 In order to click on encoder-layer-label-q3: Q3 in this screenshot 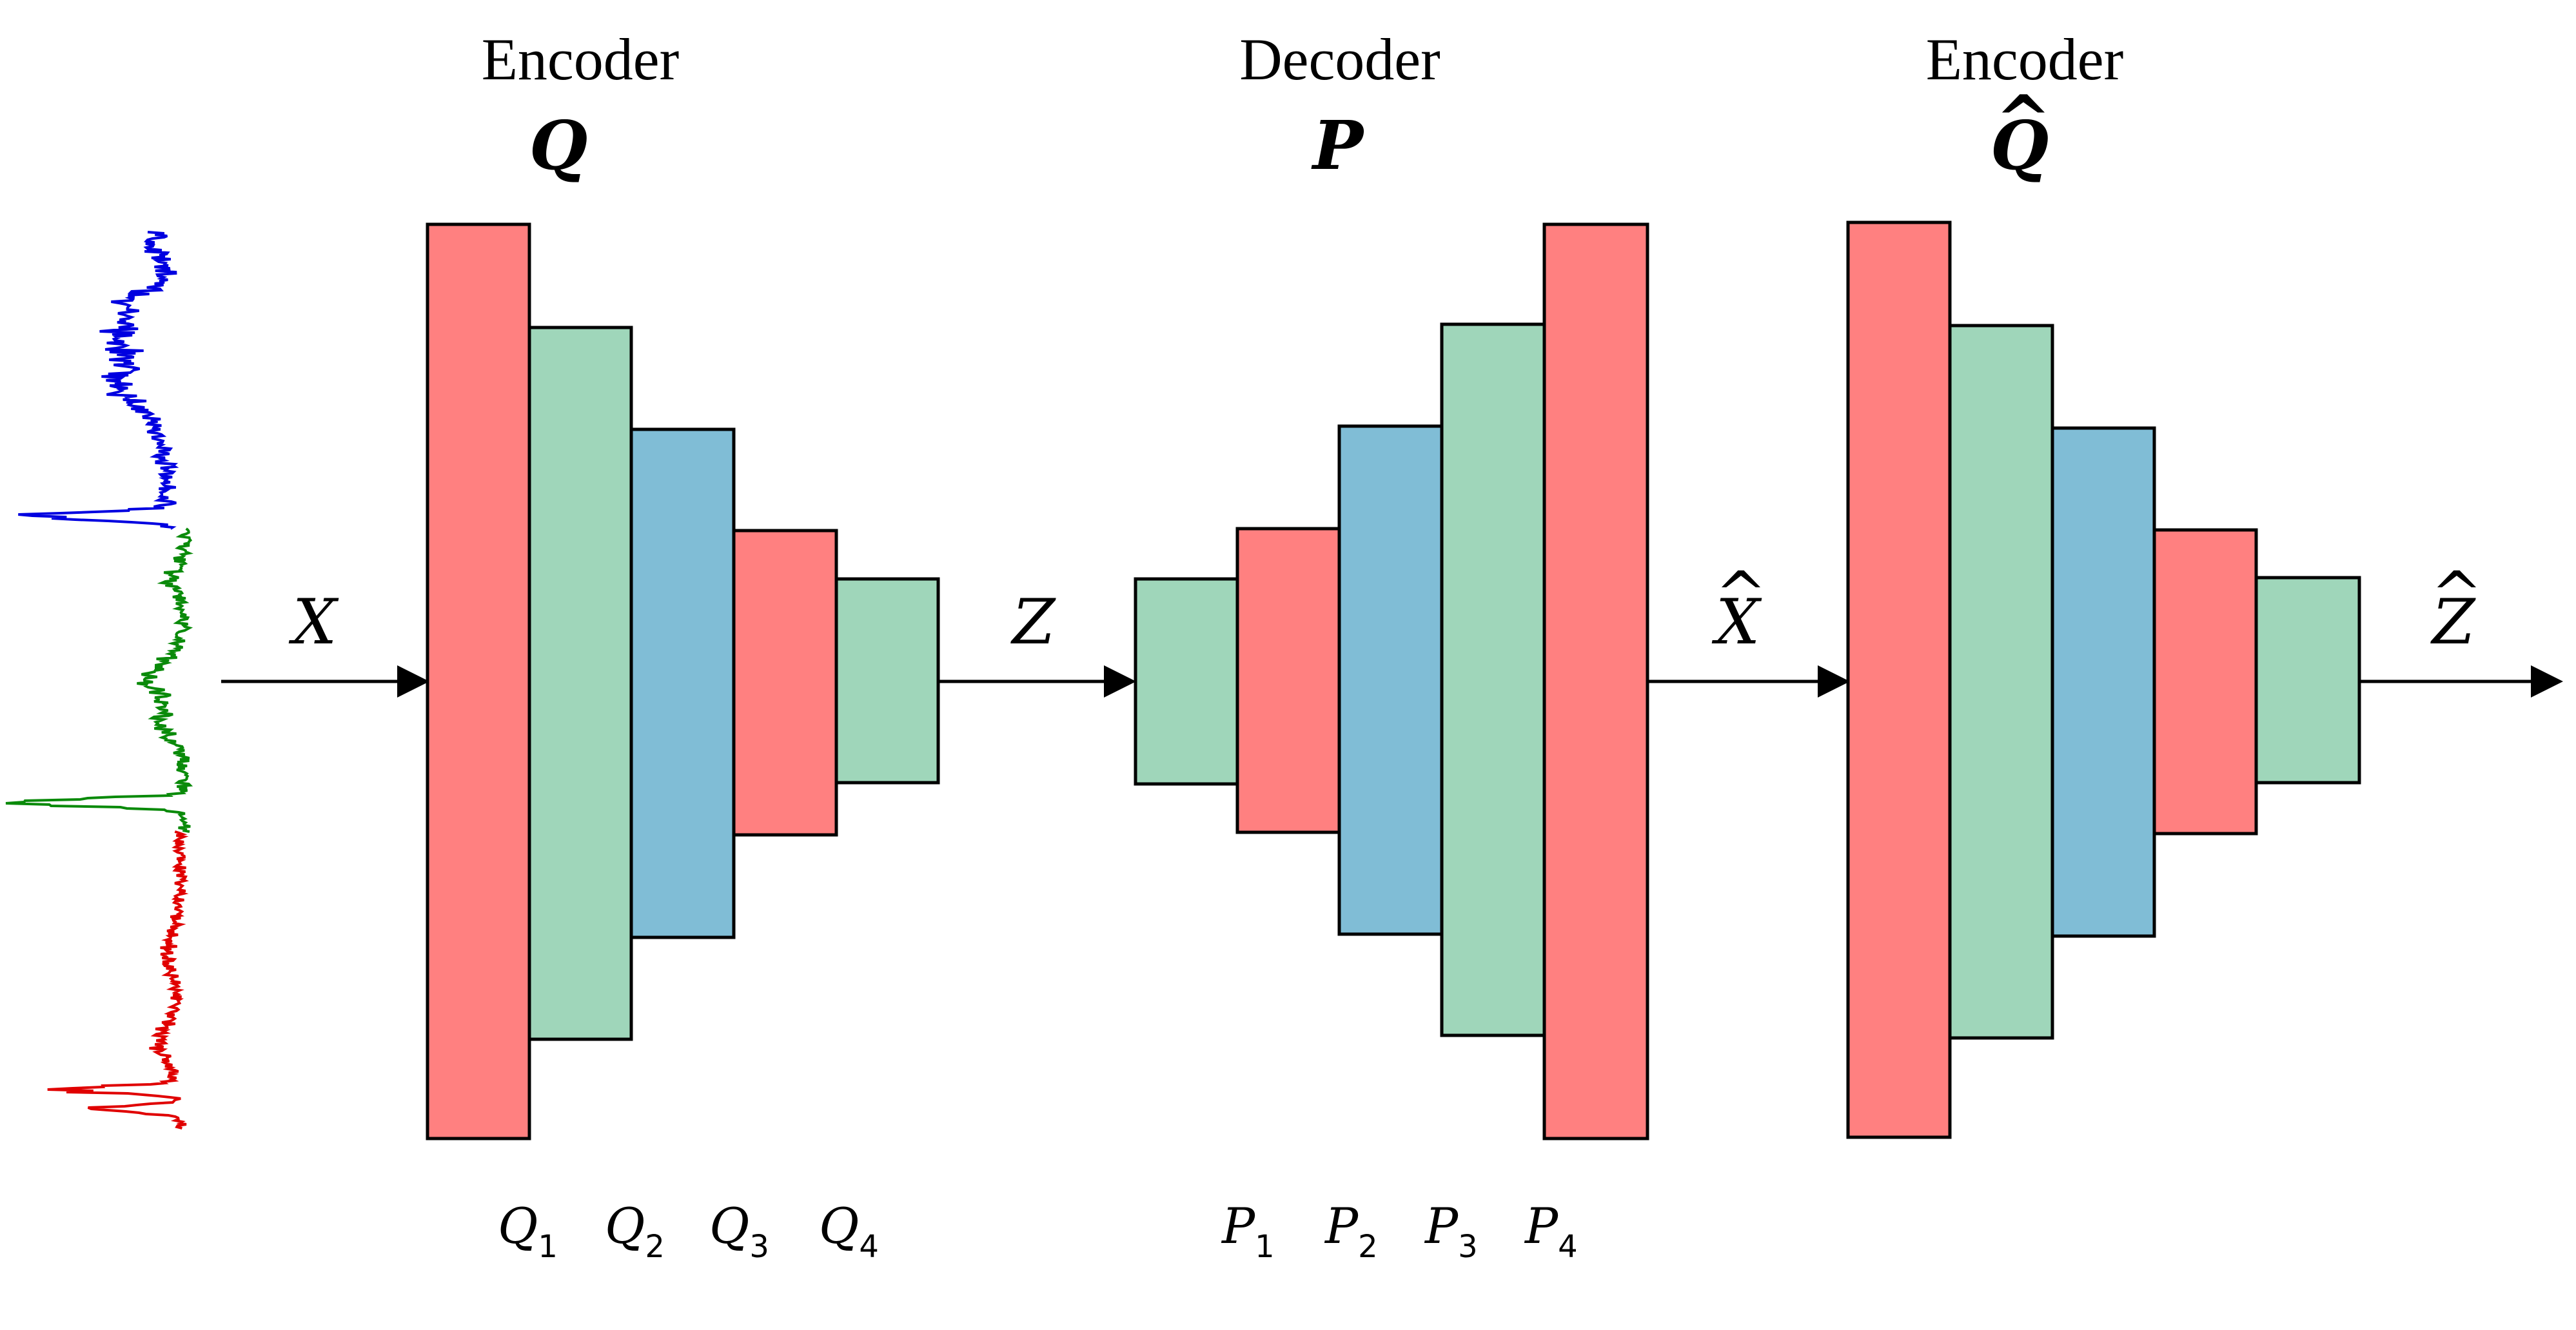, I will do `click(739, 1231)`.